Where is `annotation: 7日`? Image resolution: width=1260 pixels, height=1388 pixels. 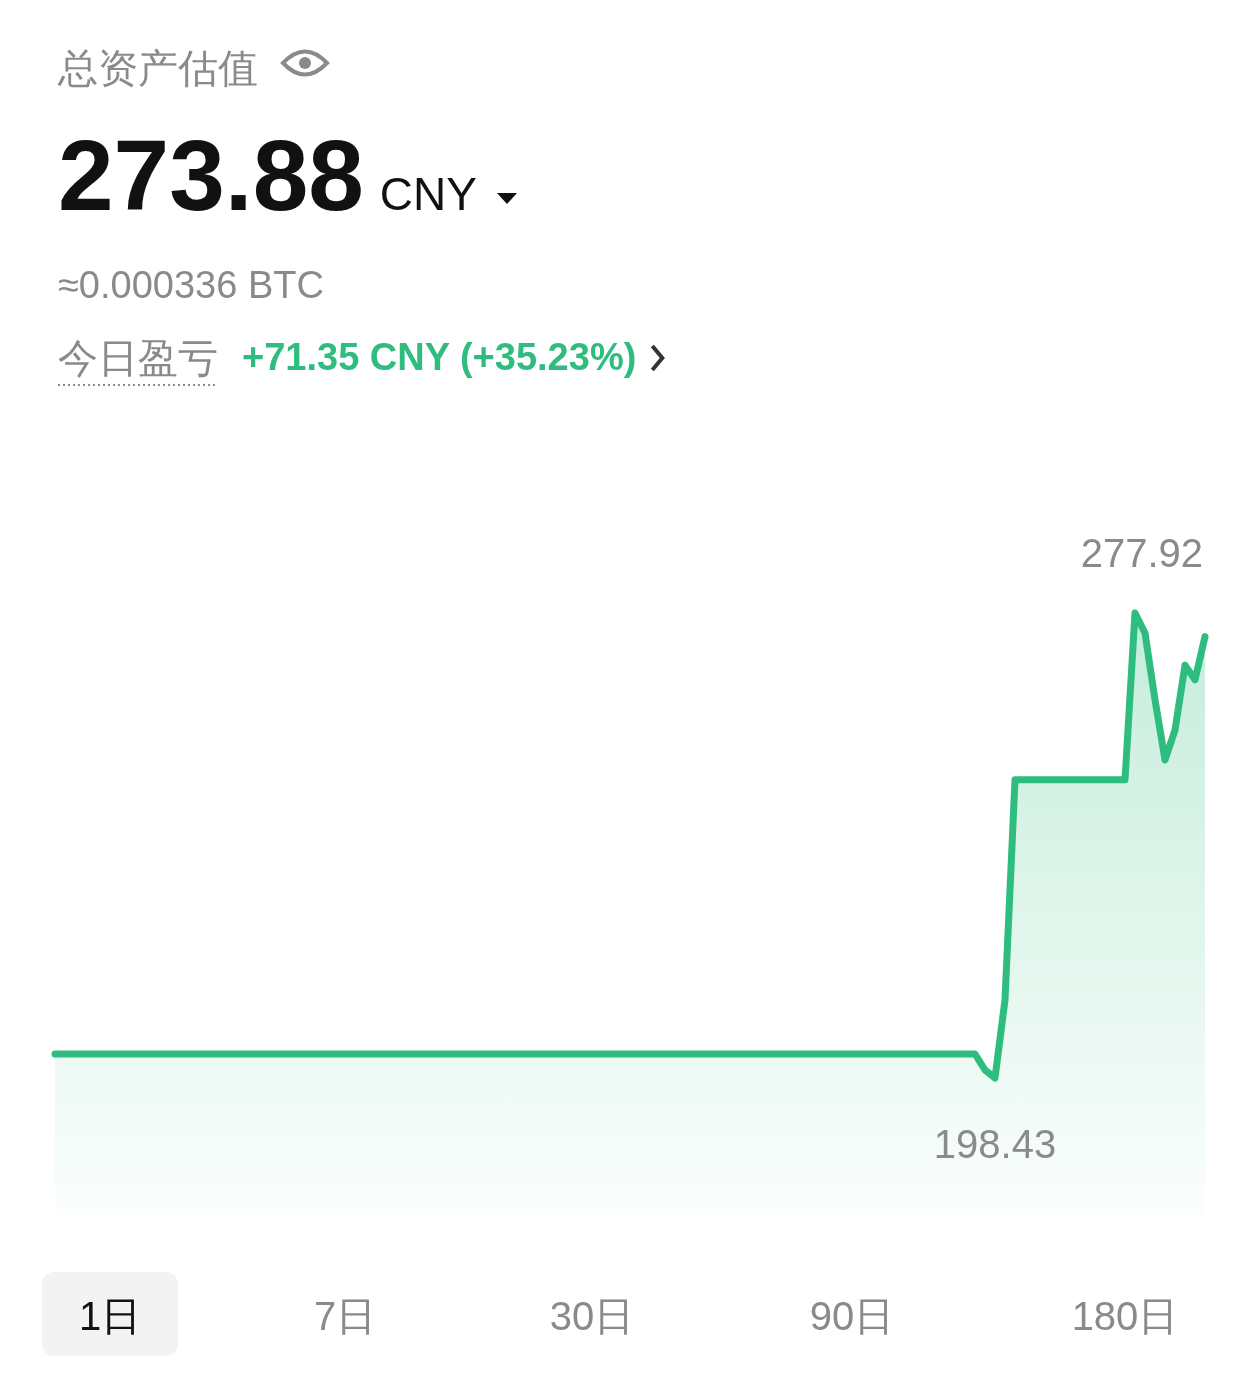
annotation: 7日 is located at coordinates (345, 1316).